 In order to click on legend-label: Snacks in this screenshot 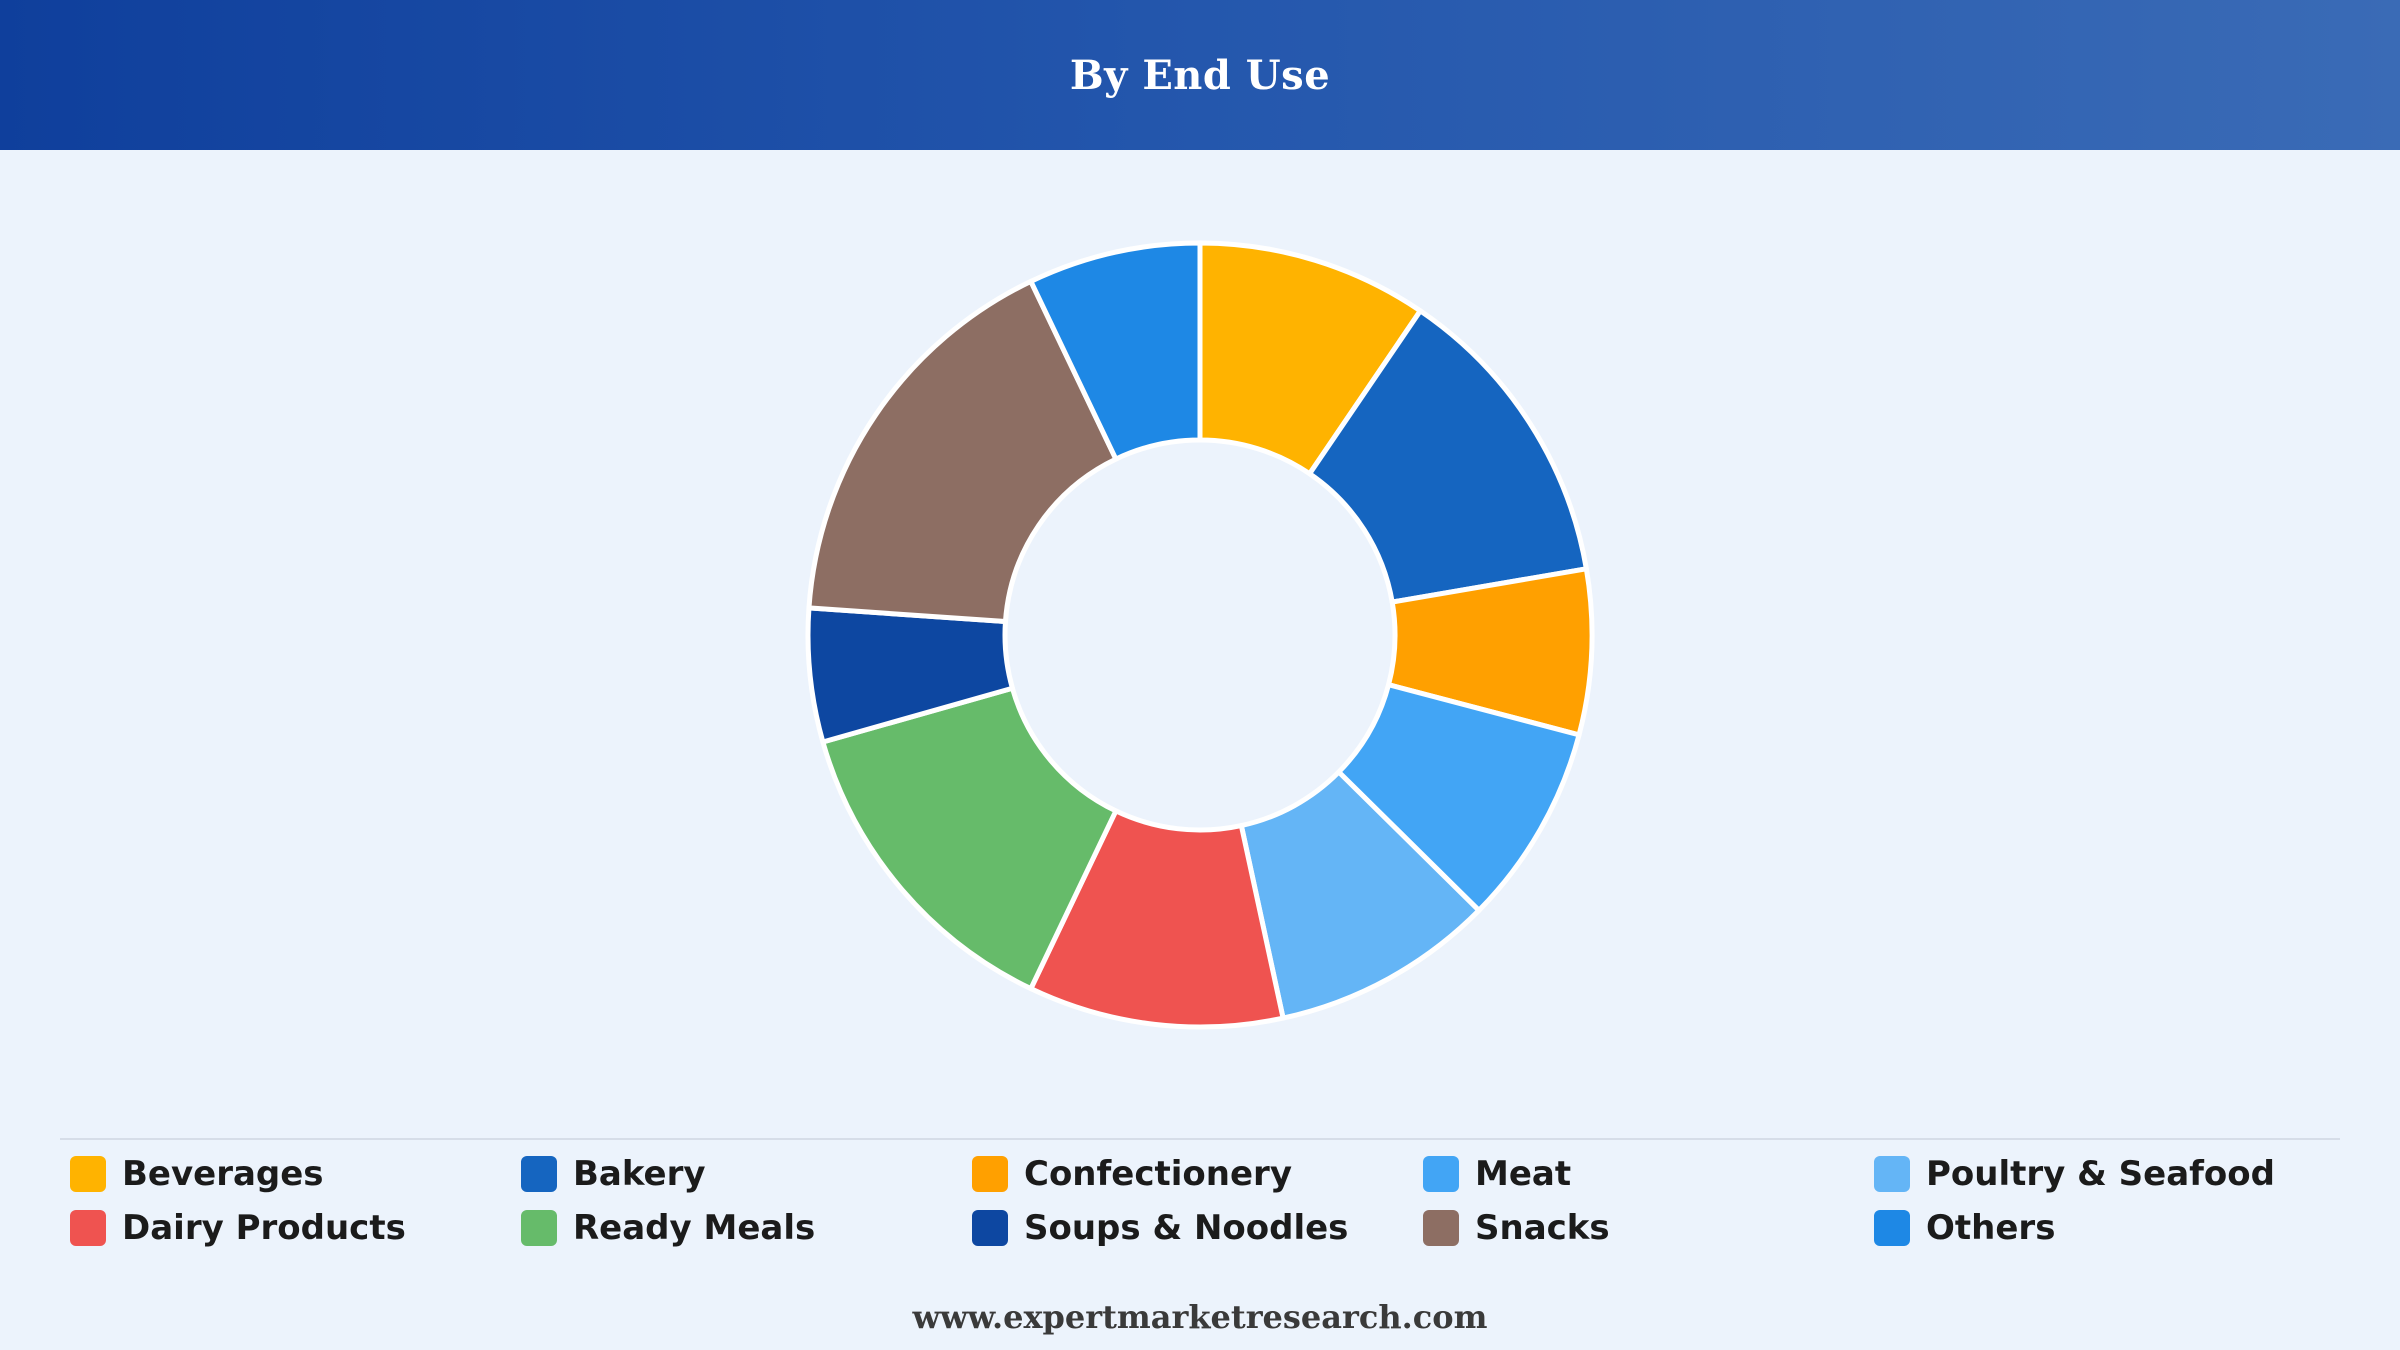, I will do `click(1542, 1228)`.